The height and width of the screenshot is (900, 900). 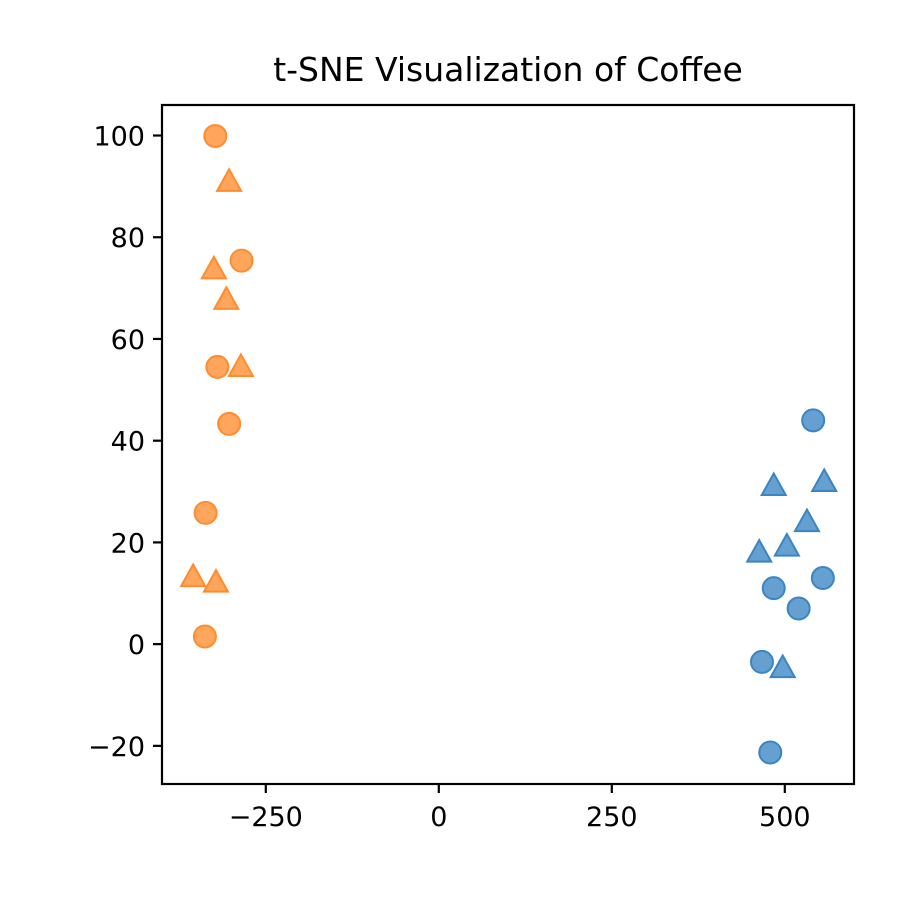 I want to click on y-tick-label: 40, so click(x=128, y=442).